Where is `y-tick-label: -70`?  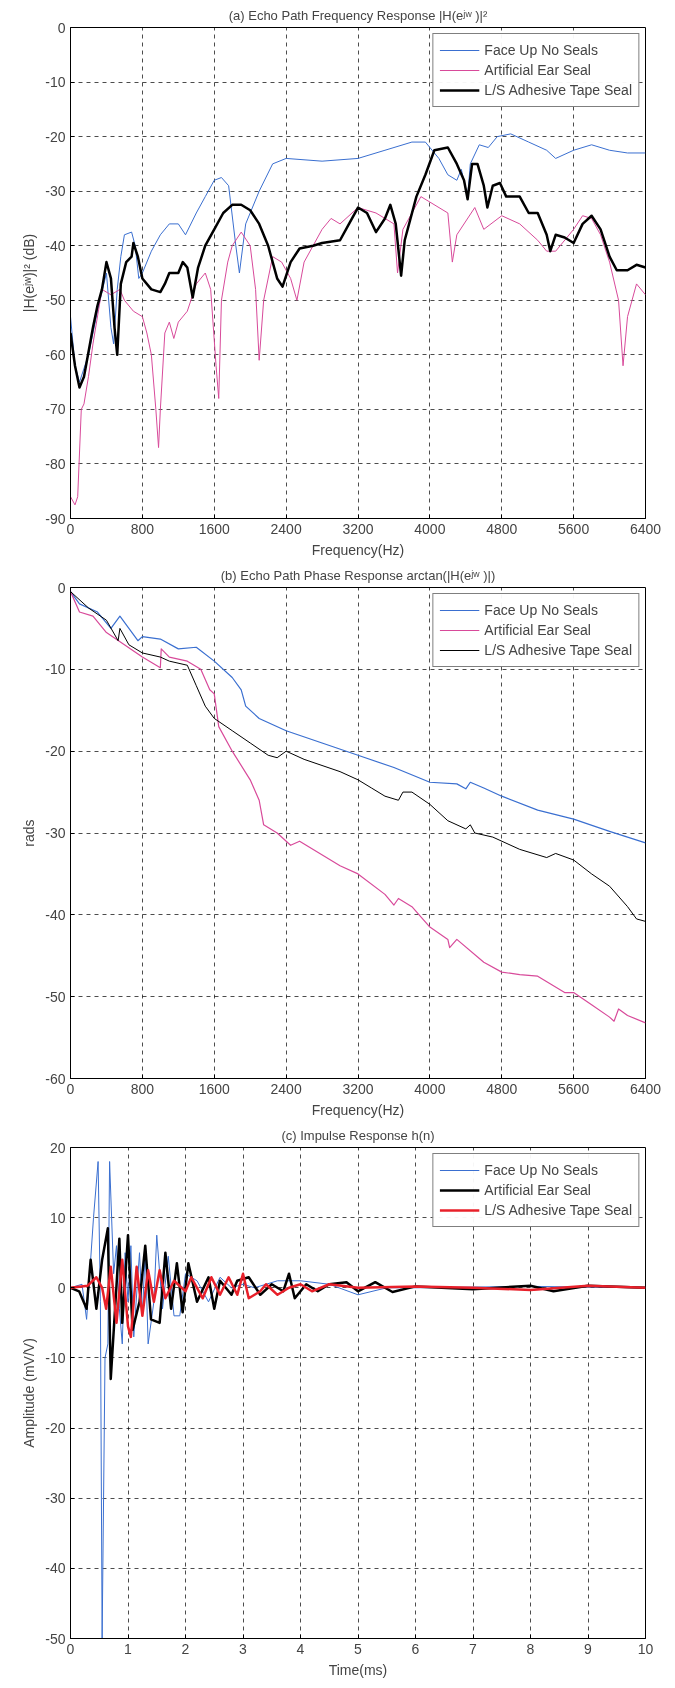 y-tick-label: -70 is located at coordinates (55, 409).